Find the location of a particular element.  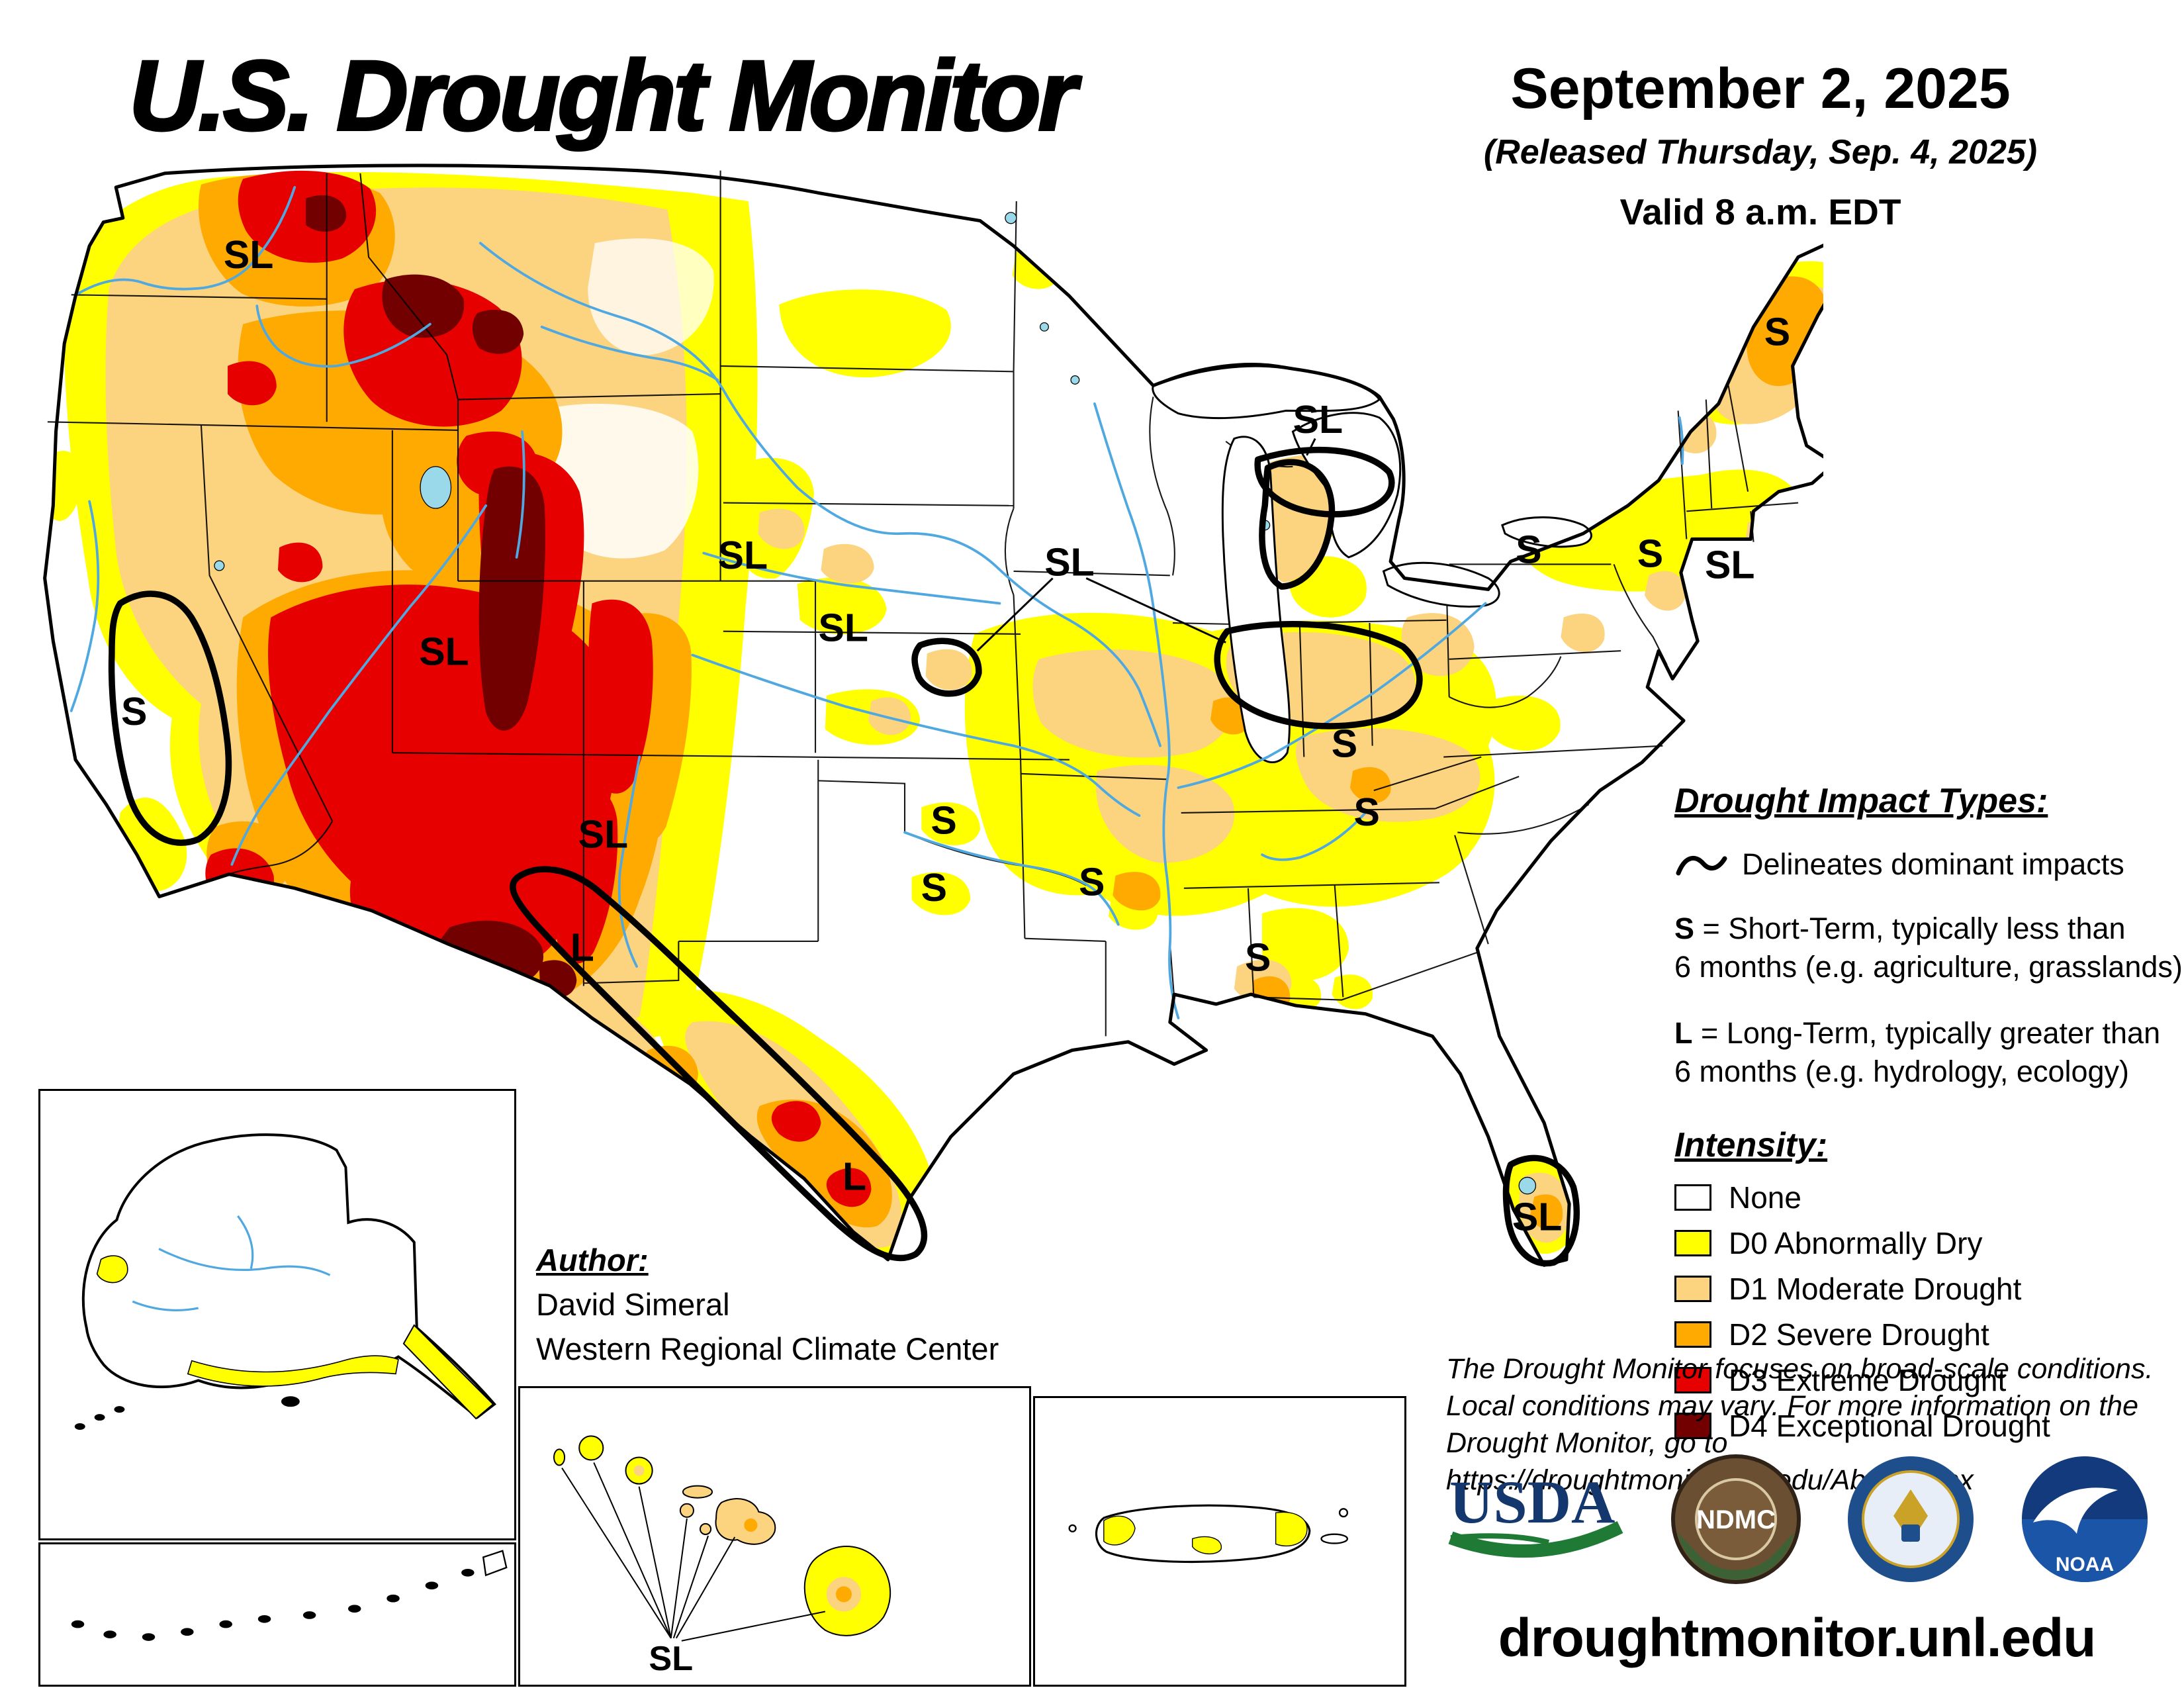

noaa-logo: NOAA is located at coordinates (2085, 1519).